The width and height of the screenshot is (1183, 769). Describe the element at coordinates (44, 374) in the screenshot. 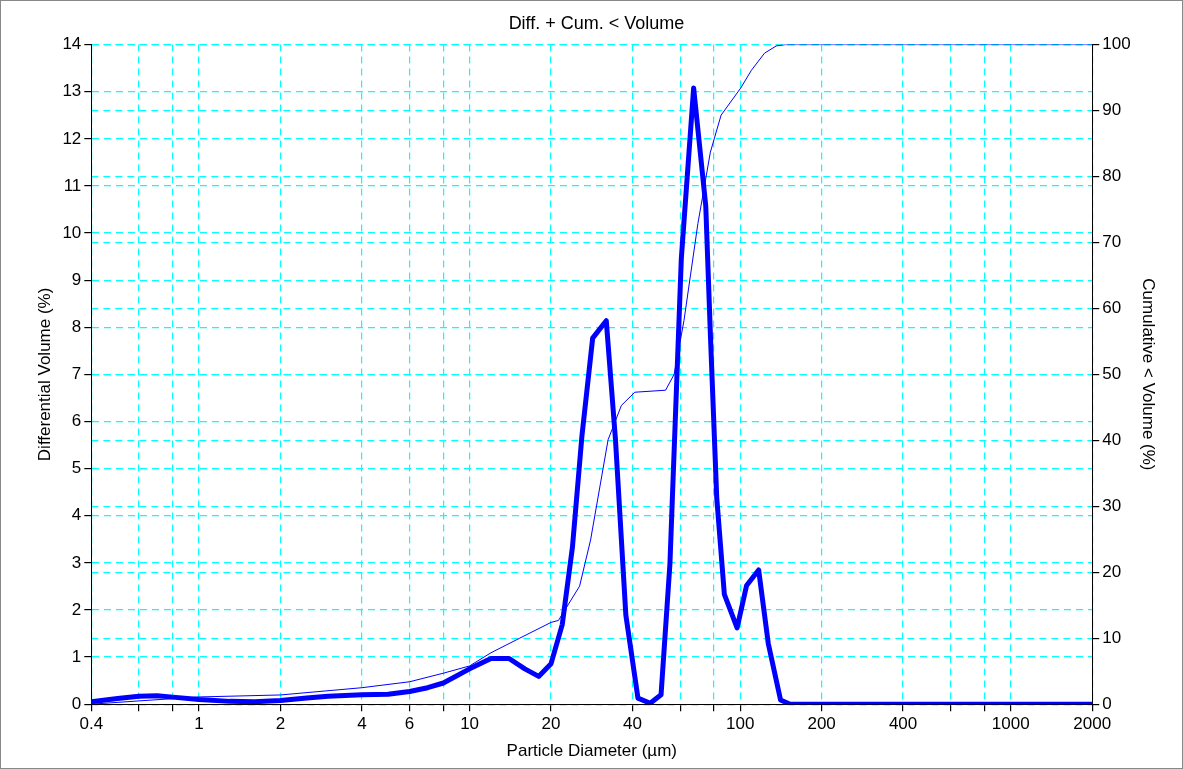

I see `y-axis-title: Differential Volume (%)` at that location.